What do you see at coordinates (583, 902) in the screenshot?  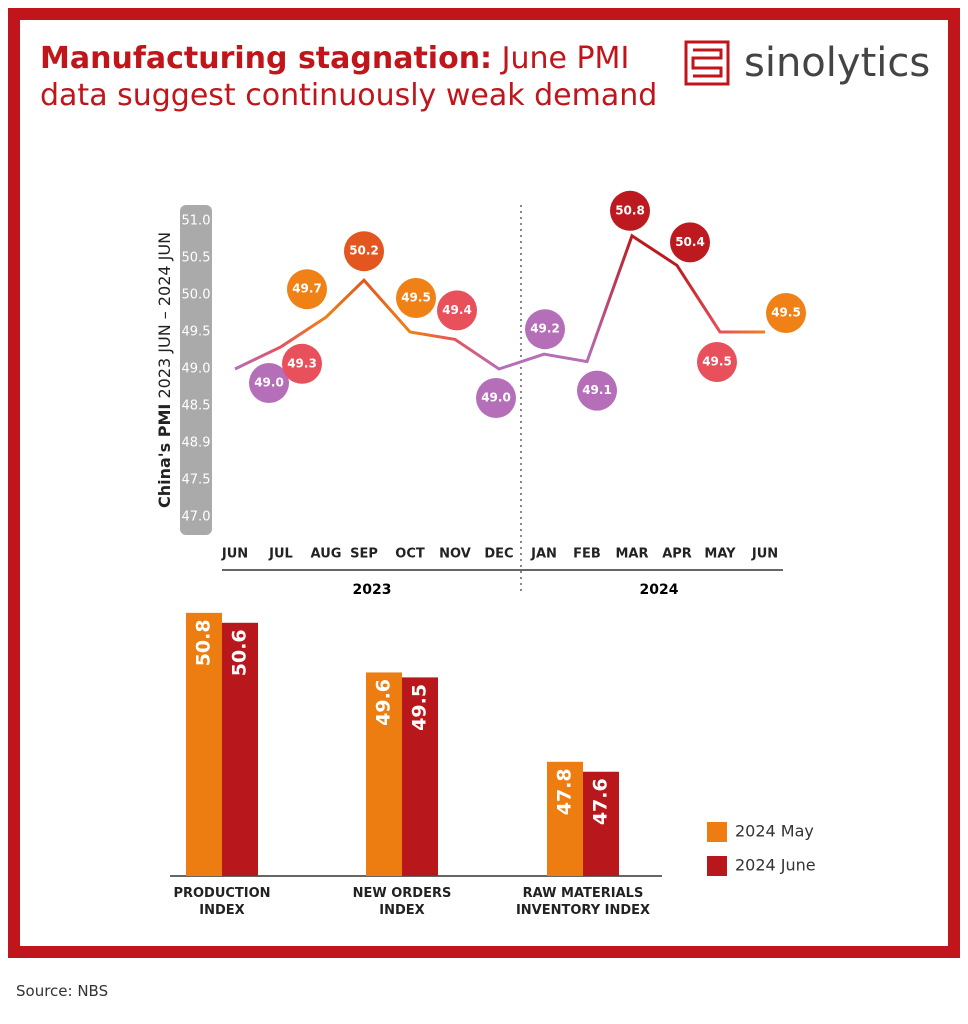 I see `x-tick-label: RAW MATERIALS INVENTORY INDEX` at bounding box center [583, 902].